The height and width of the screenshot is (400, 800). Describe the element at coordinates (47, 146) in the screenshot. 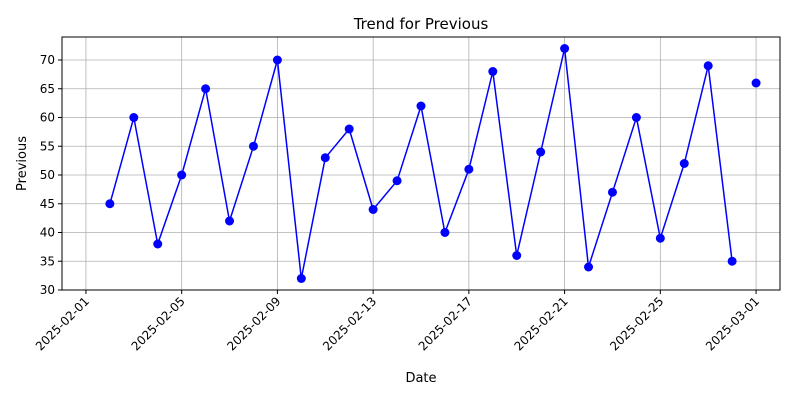

I see `y-tick-label: 55` at that location.